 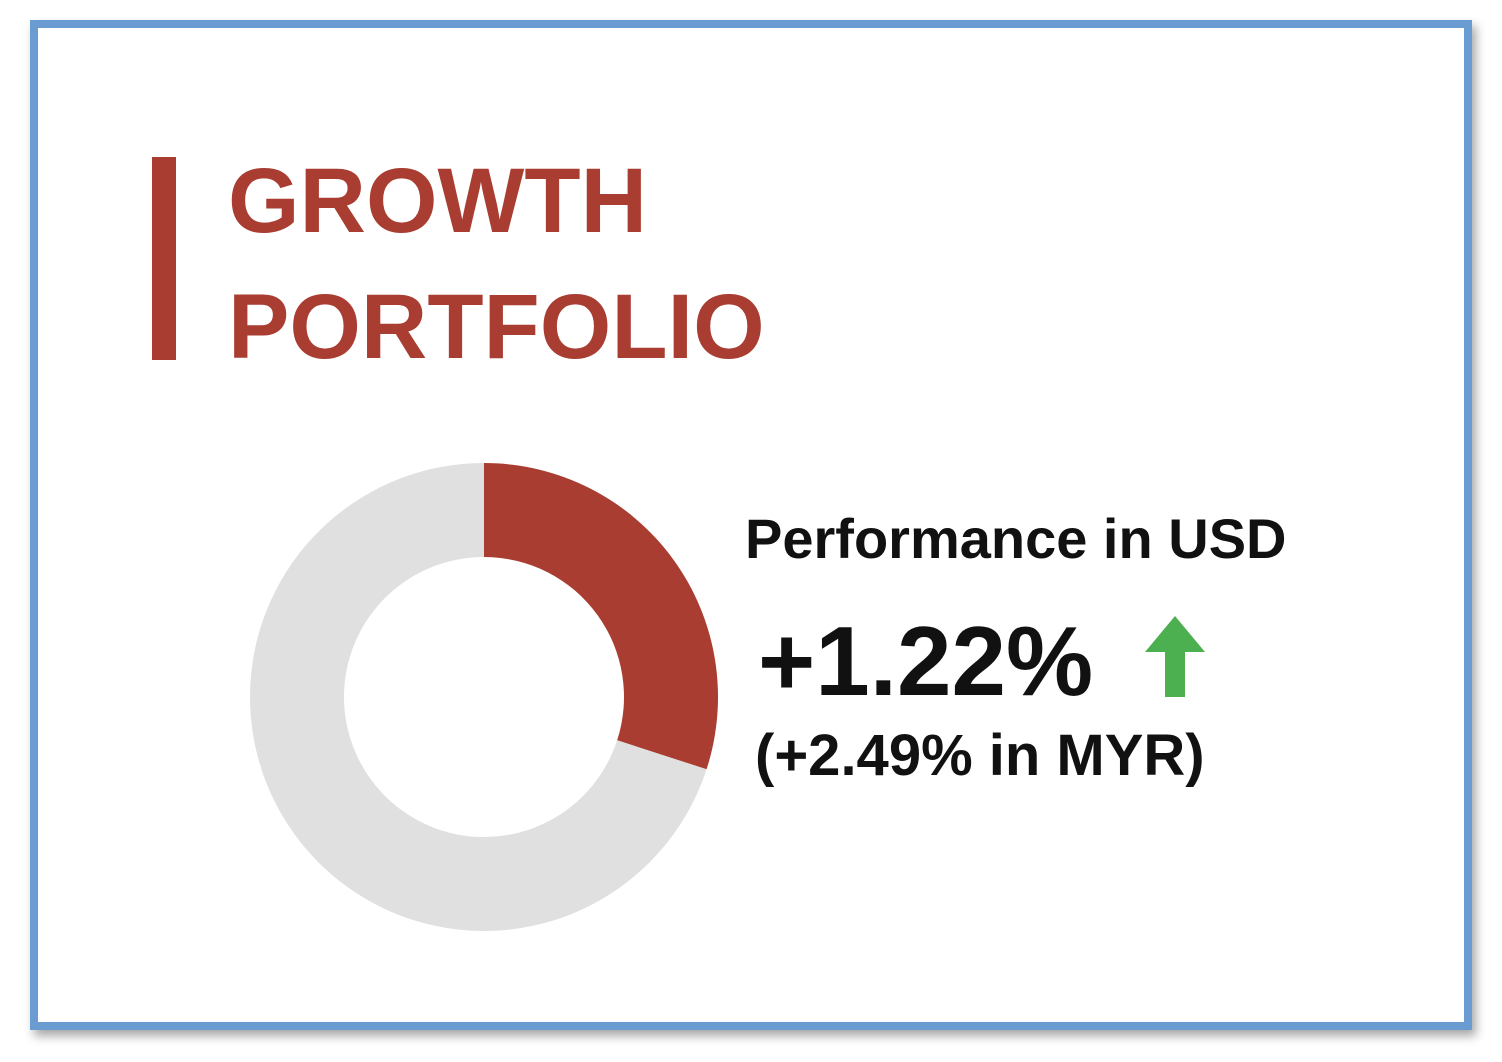 What do you see at coordinates (1175, 656) in the screenshot?
I see `up-arrow` at bounding box center [1175, 656].